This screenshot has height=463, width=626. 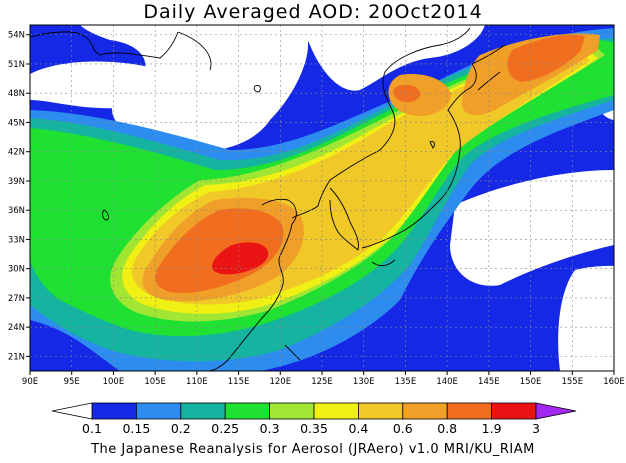 What do you see at coordinates (239, 382) in the screenshot?
I see `lon-tick-label: 115E` at bounding box center [239, 382].